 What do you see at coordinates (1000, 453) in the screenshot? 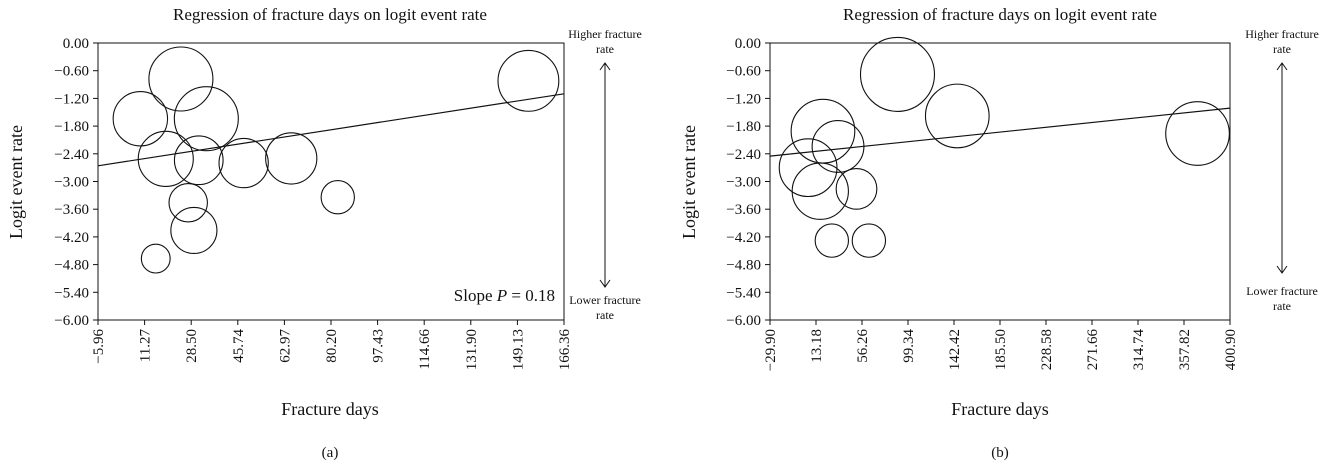
I see `panel-caption: (b)` at bounding box center [1000, 453].